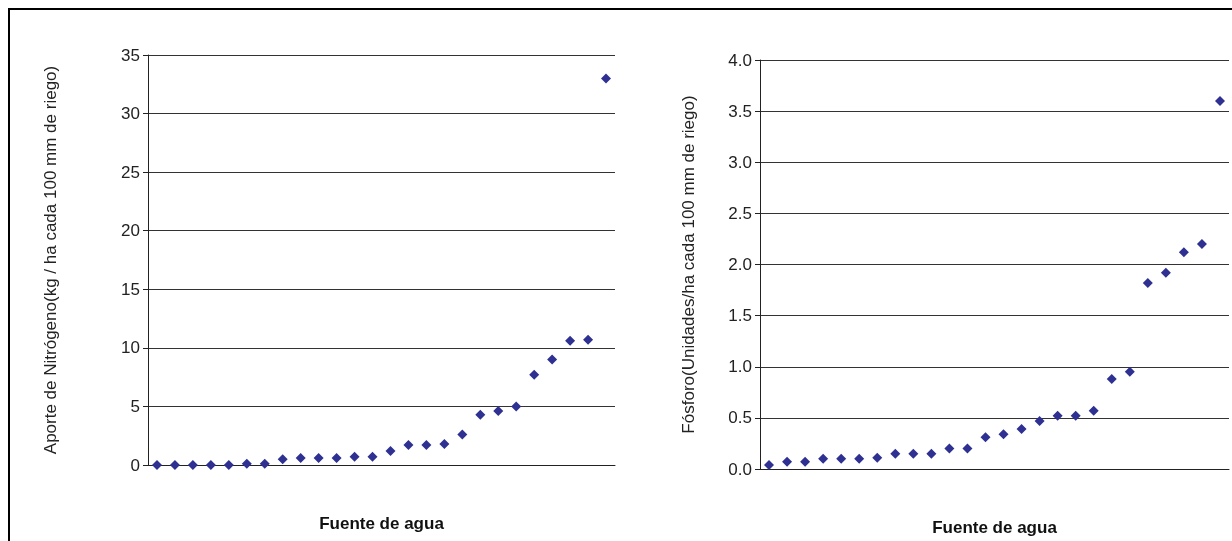 The image size is (1232, 541). Describe the element at coordinates (740, 213) in the screenshot. I see `y-tick-label: 2.5` at that location.